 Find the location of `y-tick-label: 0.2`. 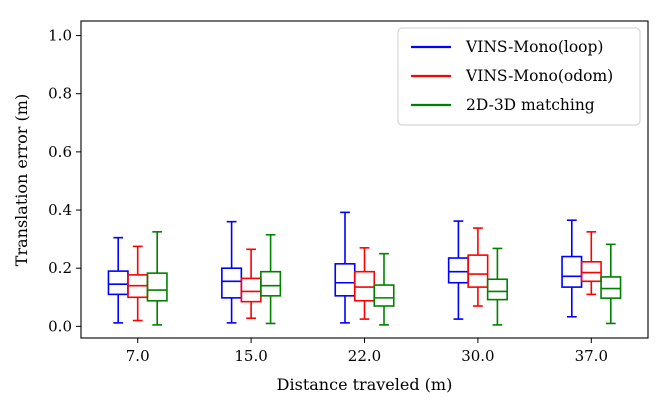

y-tick-label: 0.2 is located at coordinates (60, 268).